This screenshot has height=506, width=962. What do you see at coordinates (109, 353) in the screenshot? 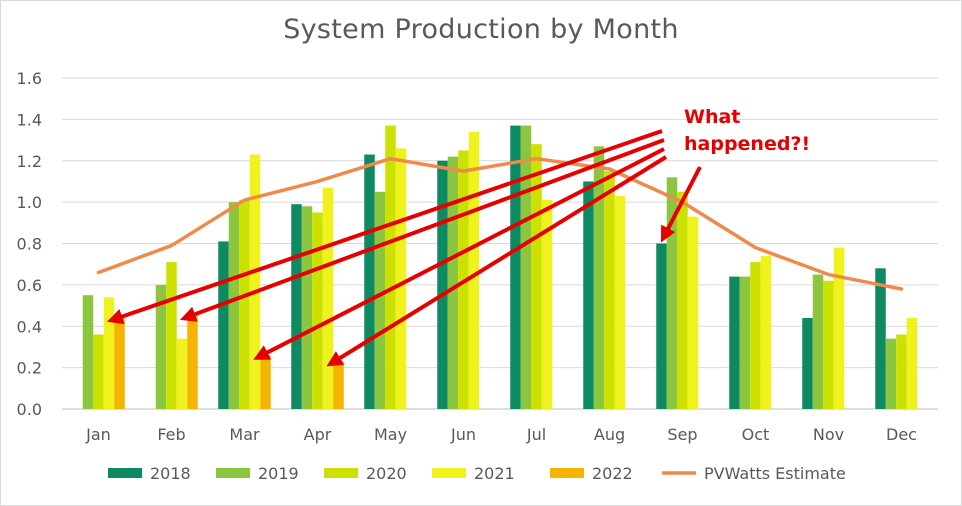
I see `bar-2021-Jan` at bounding box center [109, 353].